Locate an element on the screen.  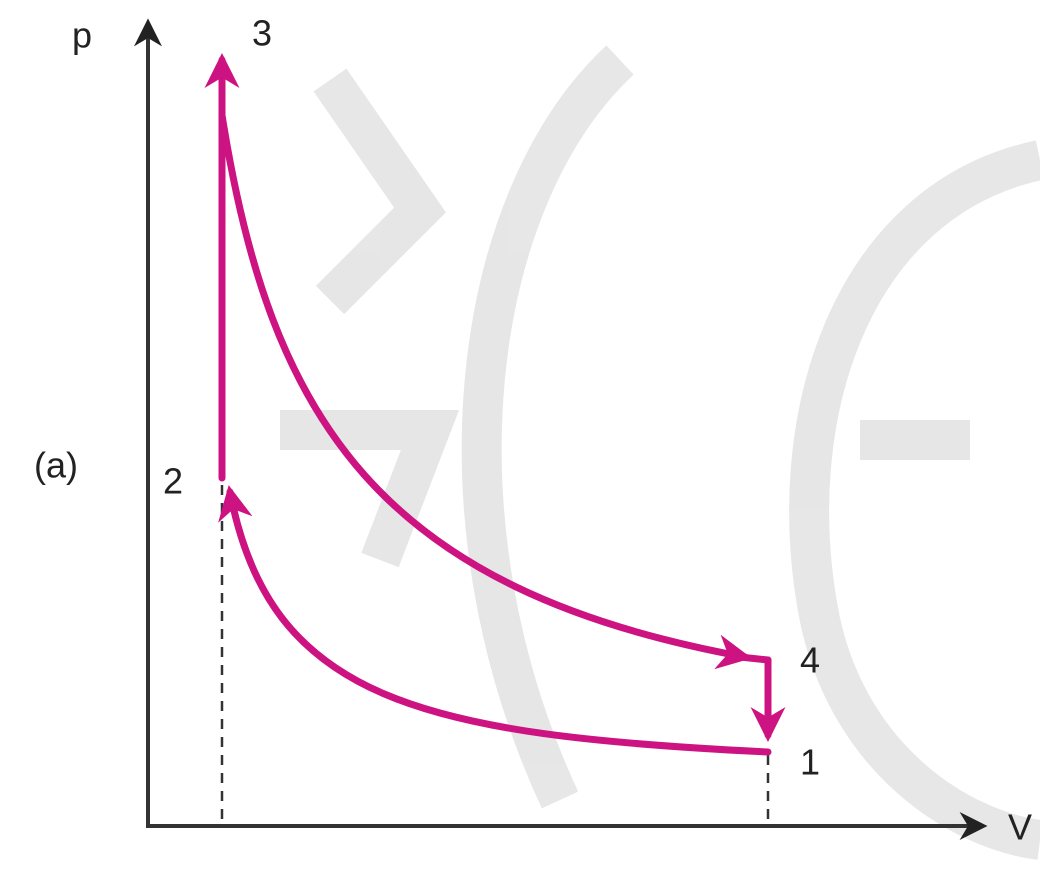
point-label: 1 is located at coordinates (810, 762).